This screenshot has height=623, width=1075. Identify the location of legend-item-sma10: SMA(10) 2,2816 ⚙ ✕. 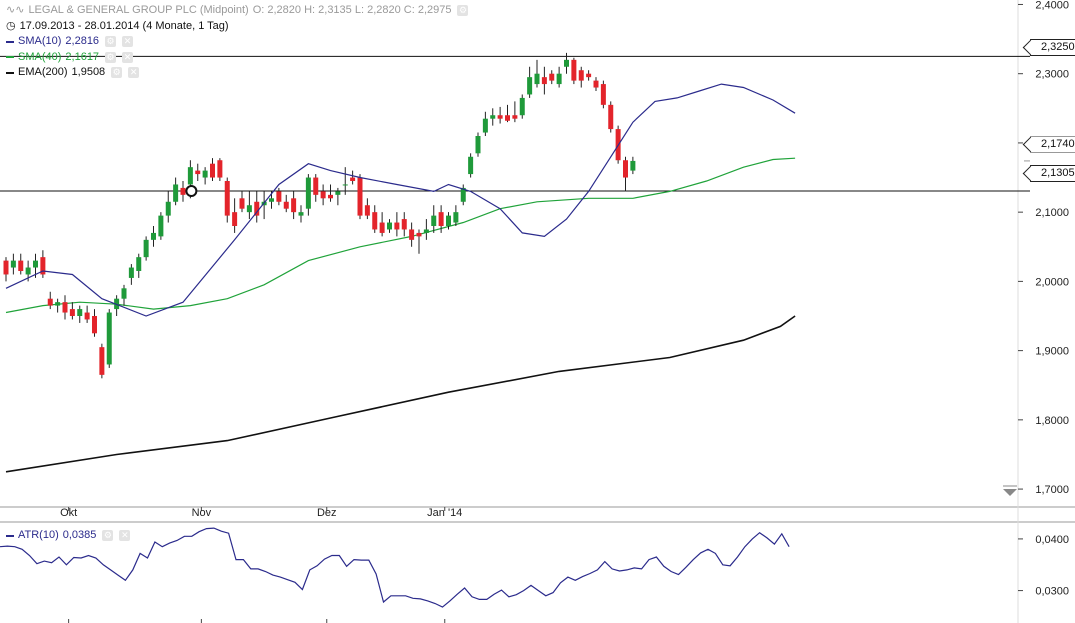
(237, 42).